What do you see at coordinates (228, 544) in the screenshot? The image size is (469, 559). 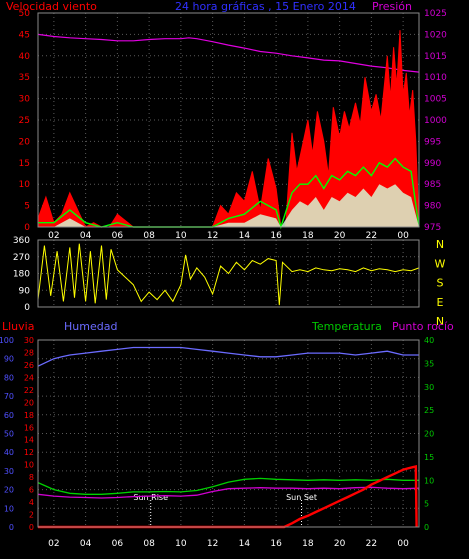 I see `th-time-ticks: 02 04 06 08 10 12 14 16 18 20 22 00` at bounding box center [228, 544].